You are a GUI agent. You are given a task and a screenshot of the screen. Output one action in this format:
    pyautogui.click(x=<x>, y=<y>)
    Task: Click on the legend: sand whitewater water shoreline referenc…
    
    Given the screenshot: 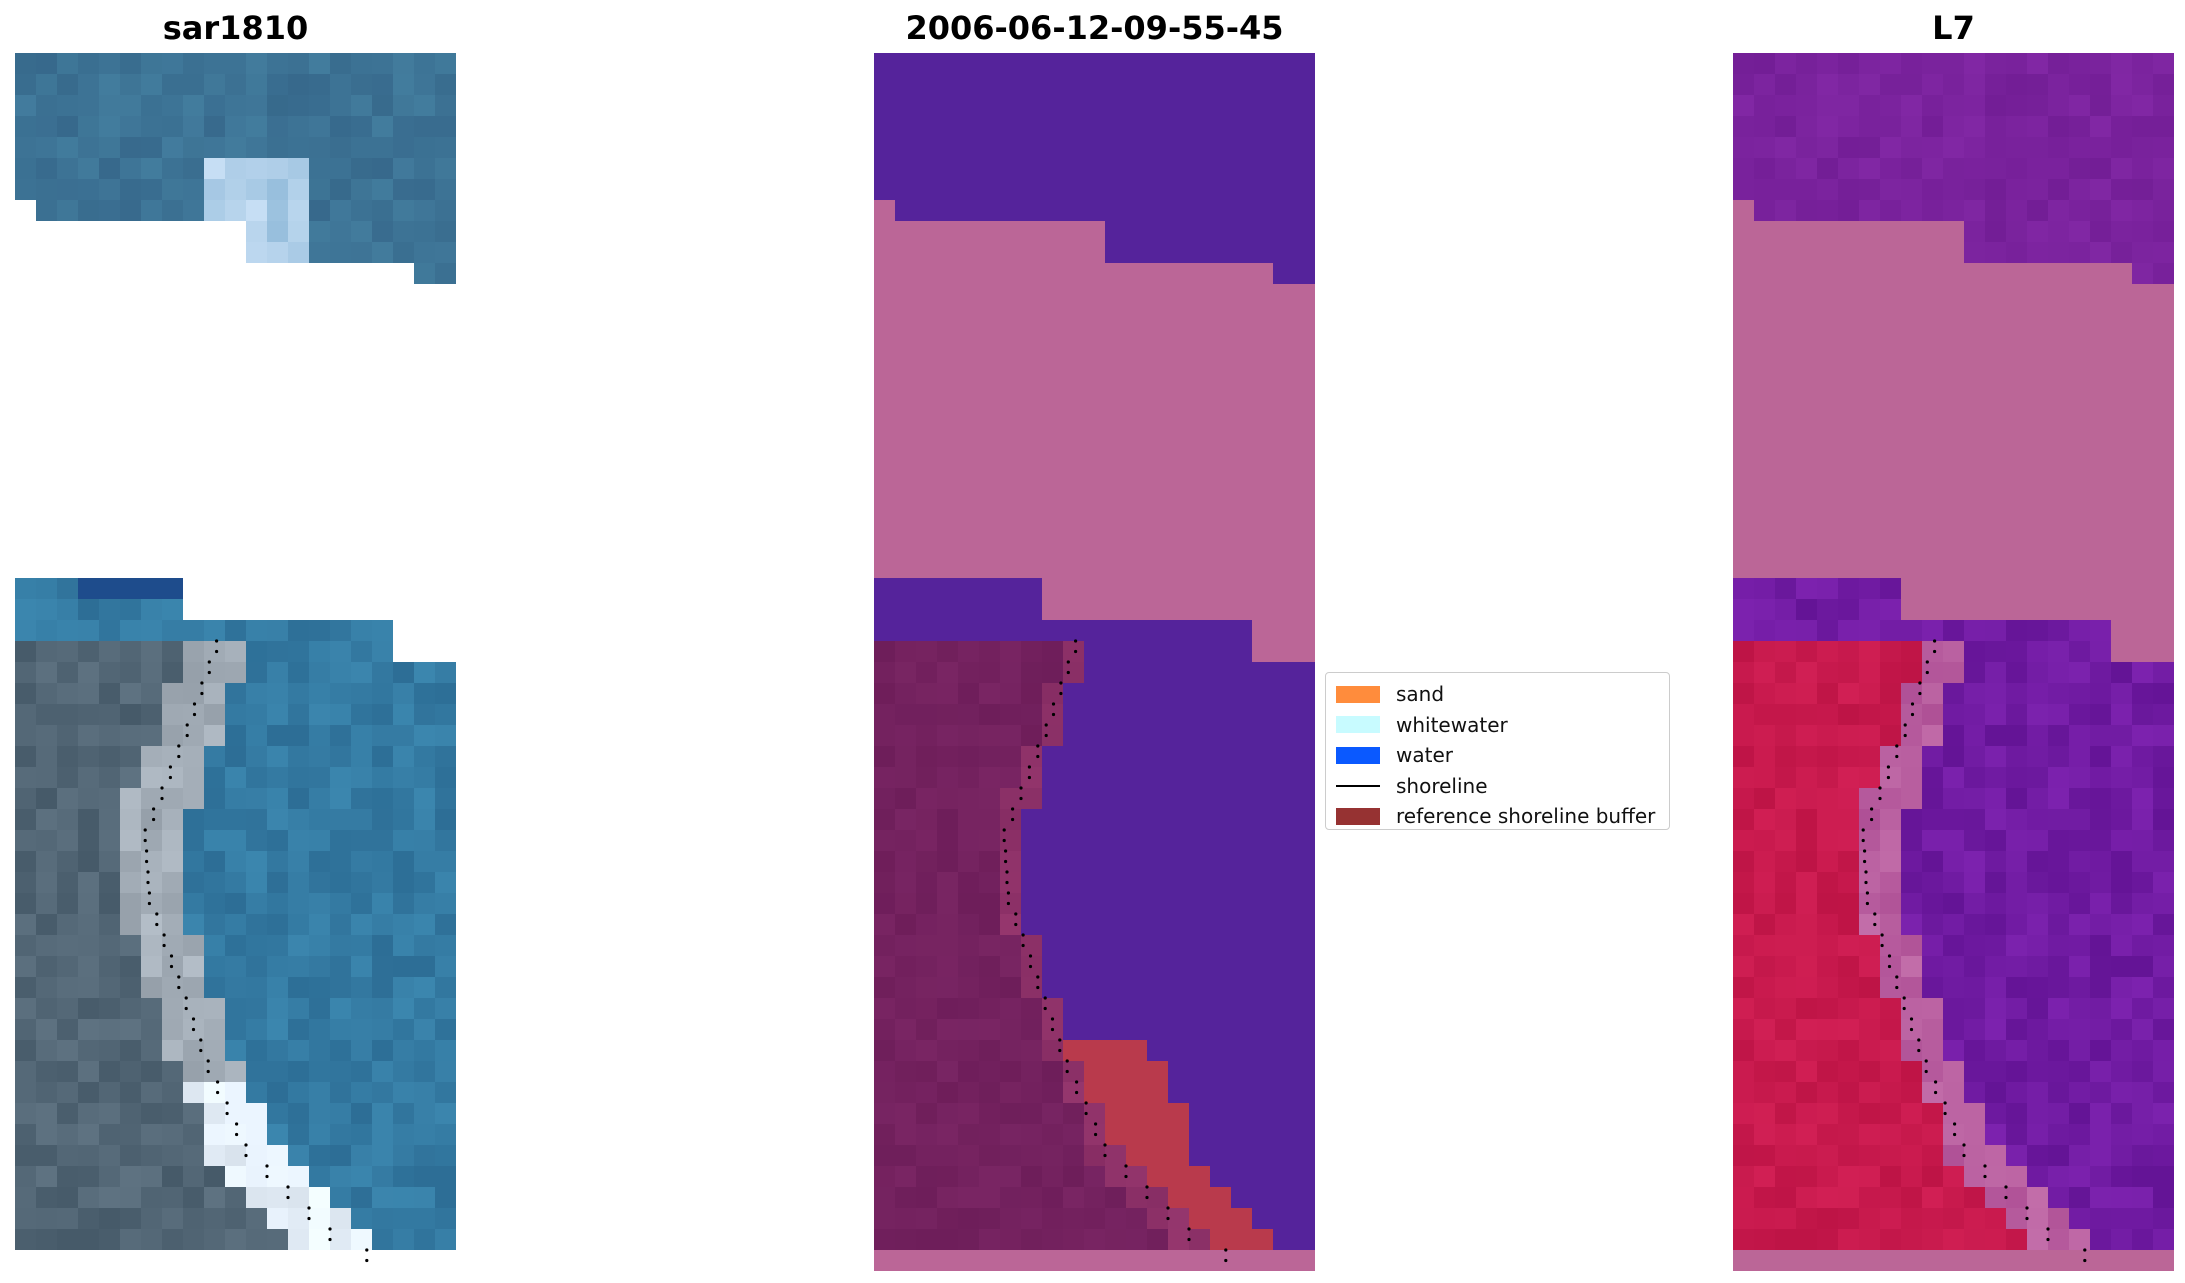 What is the action you would take?
    pyautogui.click(x=1497, y=751)
    